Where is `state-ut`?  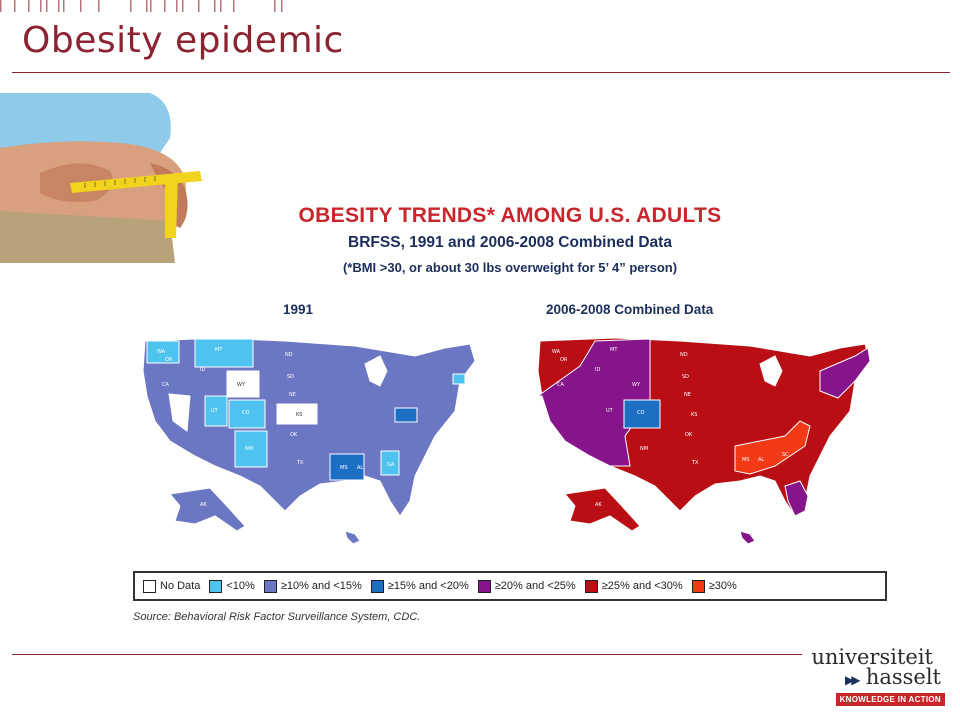 state-ut is located at coordinates (216, 411).